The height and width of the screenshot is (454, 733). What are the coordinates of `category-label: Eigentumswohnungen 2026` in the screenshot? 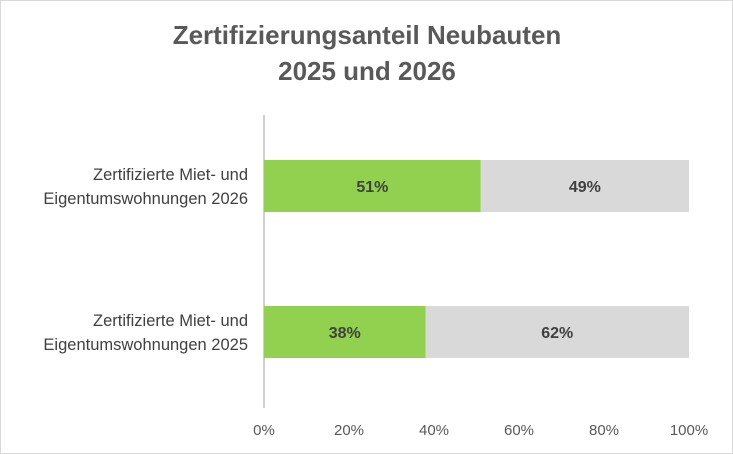 It's located at (145, 199).